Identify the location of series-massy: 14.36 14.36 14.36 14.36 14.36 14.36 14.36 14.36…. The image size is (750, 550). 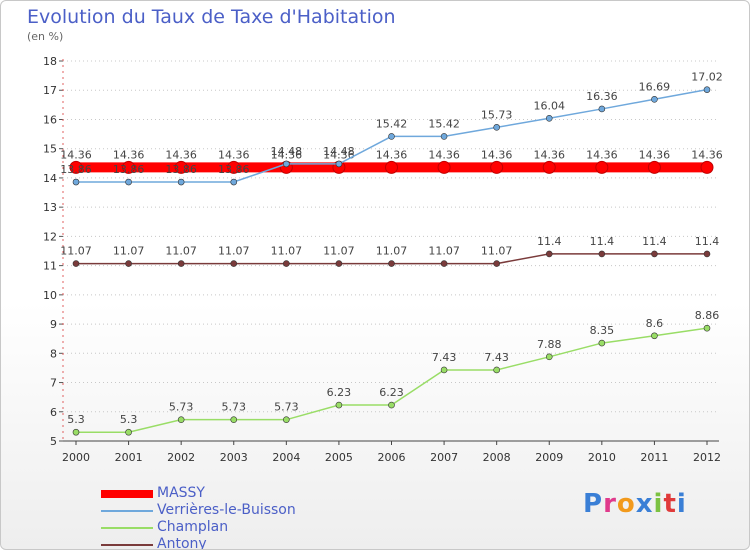
(391, 161).